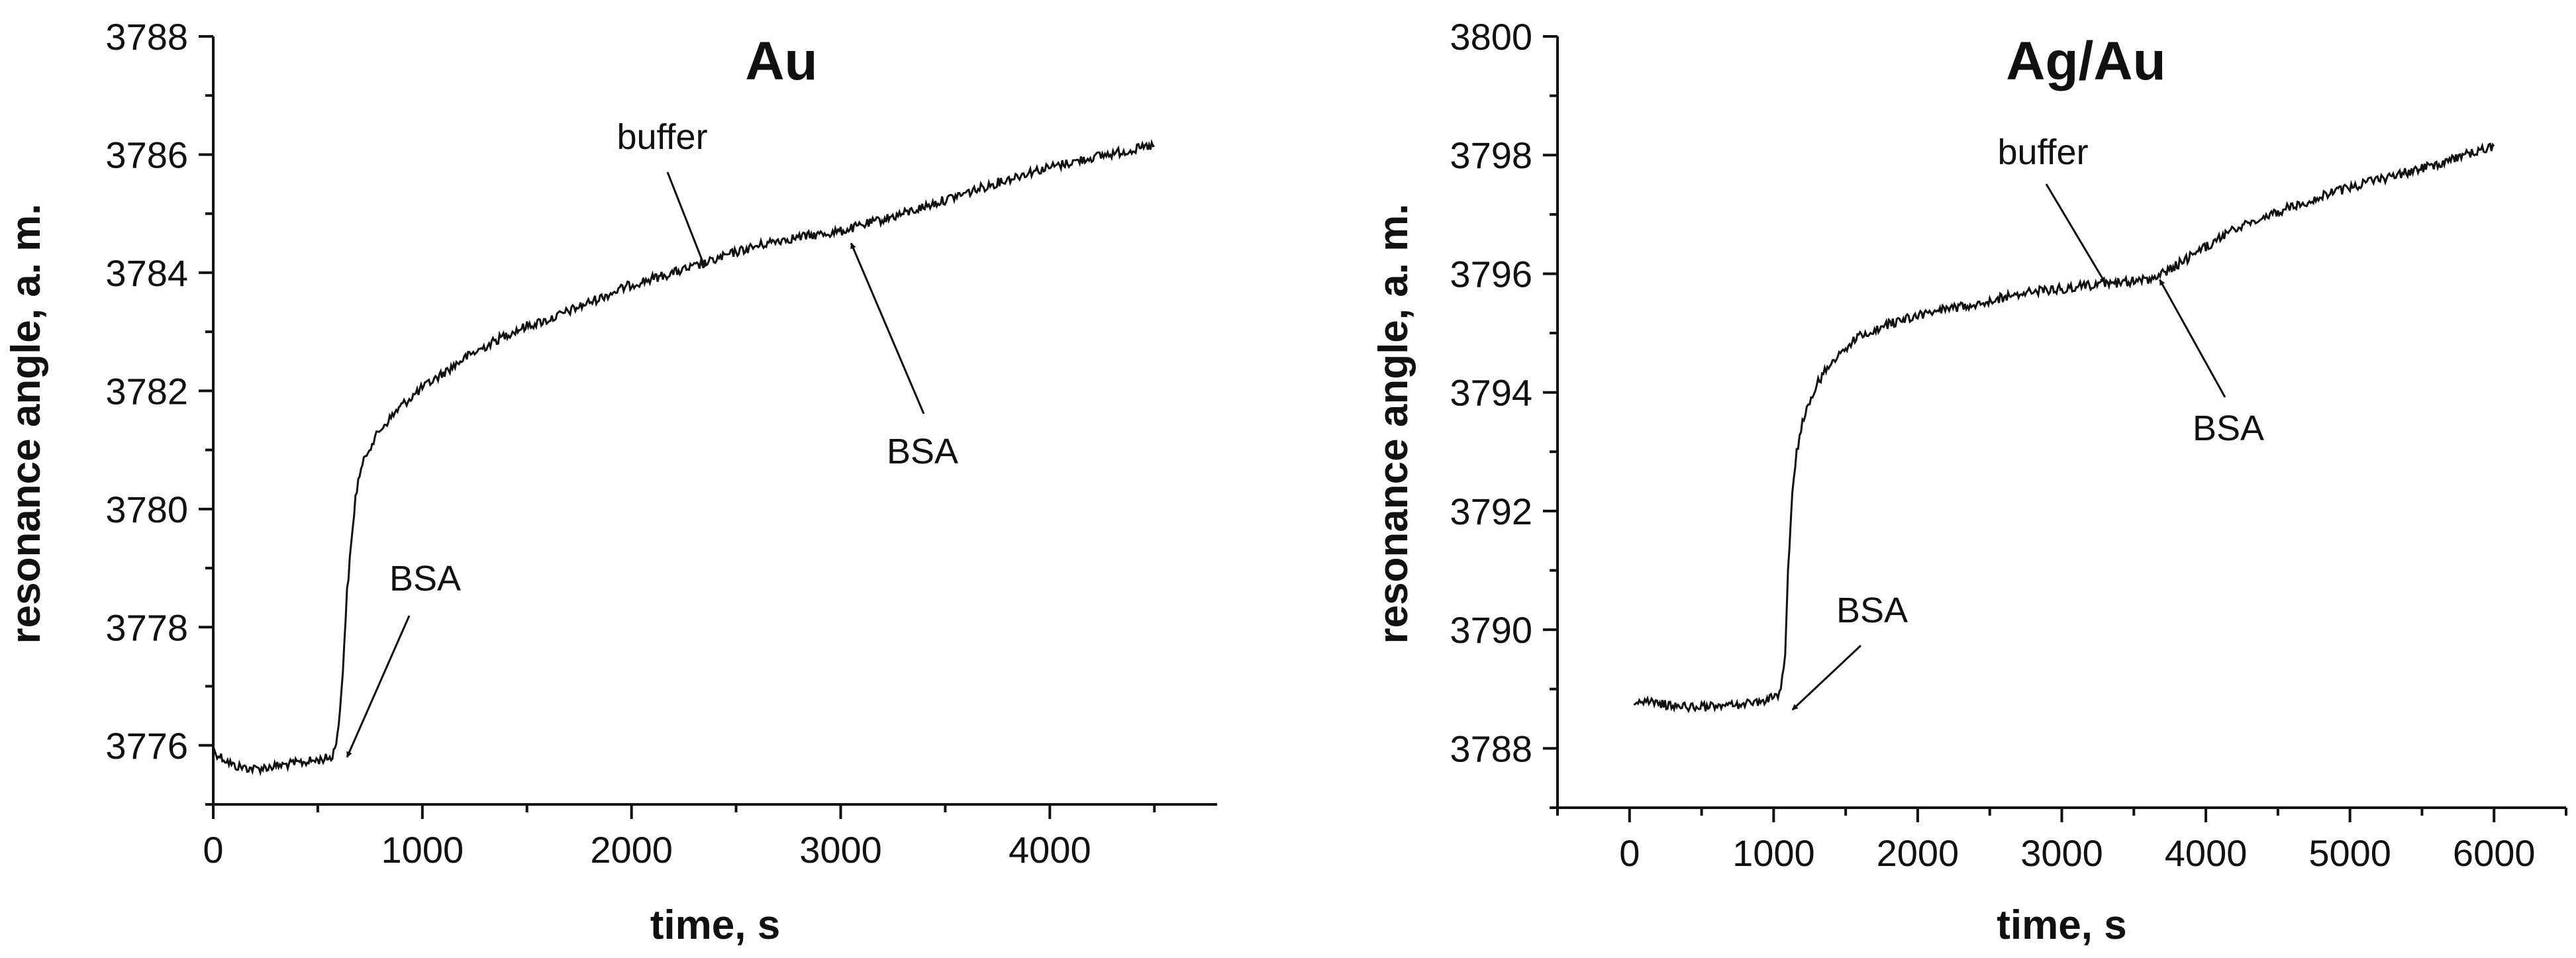  What do you see at coordinates (146, 627) in the screenshot?
I see `y-tick-label: 3778` at bounding box center [146, 627].